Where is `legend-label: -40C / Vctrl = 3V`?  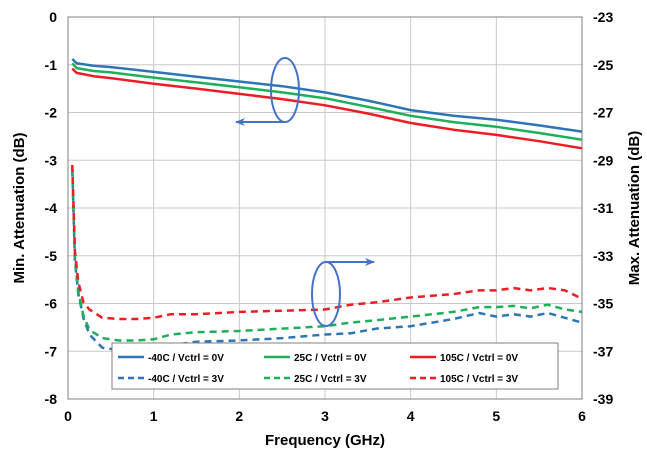
legend-label: -40C / Vctrl = 3V is located at coordinates (186, 379).